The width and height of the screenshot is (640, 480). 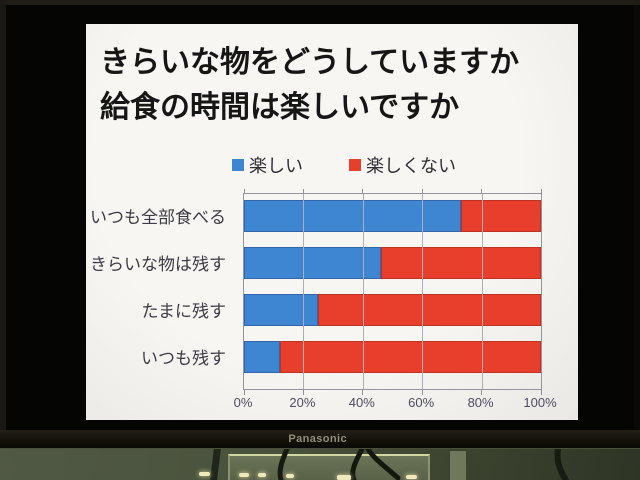 What do you see at coordinates (344, 165) in the screenshot?
I see `chart-legend: 楽しい 楽しくない` at bounding box center [344, 165].